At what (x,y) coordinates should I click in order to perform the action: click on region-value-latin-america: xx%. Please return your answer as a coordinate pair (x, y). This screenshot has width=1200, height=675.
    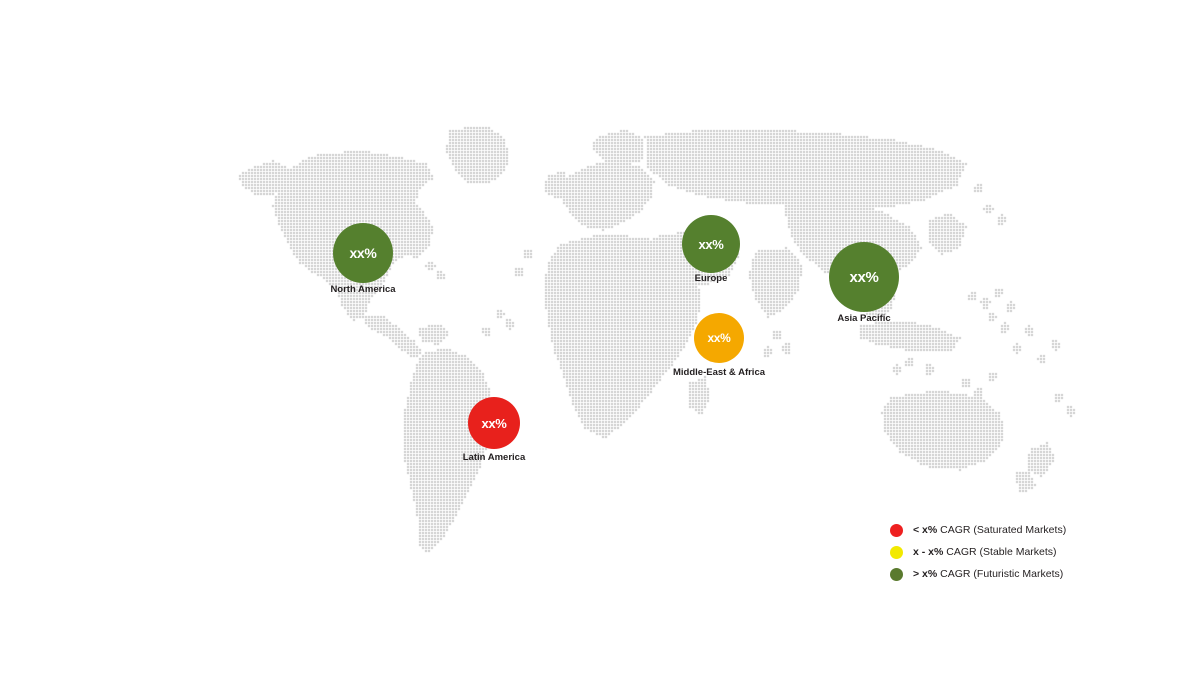
    Looking at the image, I should click on (494, 423).